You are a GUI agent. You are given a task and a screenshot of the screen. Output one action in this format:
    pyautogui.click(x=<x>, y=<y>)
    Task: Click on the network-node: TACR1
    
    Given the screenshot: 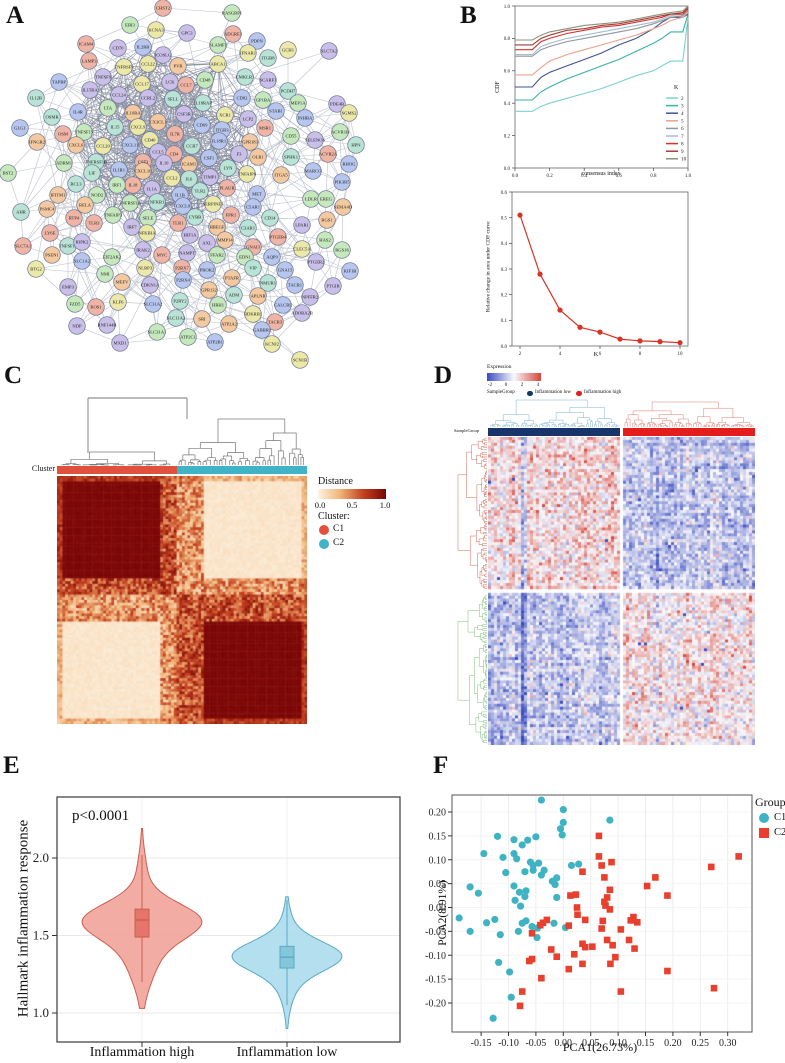 What is the action you would take?
    pyautogui.click(x=295, y=285)
    